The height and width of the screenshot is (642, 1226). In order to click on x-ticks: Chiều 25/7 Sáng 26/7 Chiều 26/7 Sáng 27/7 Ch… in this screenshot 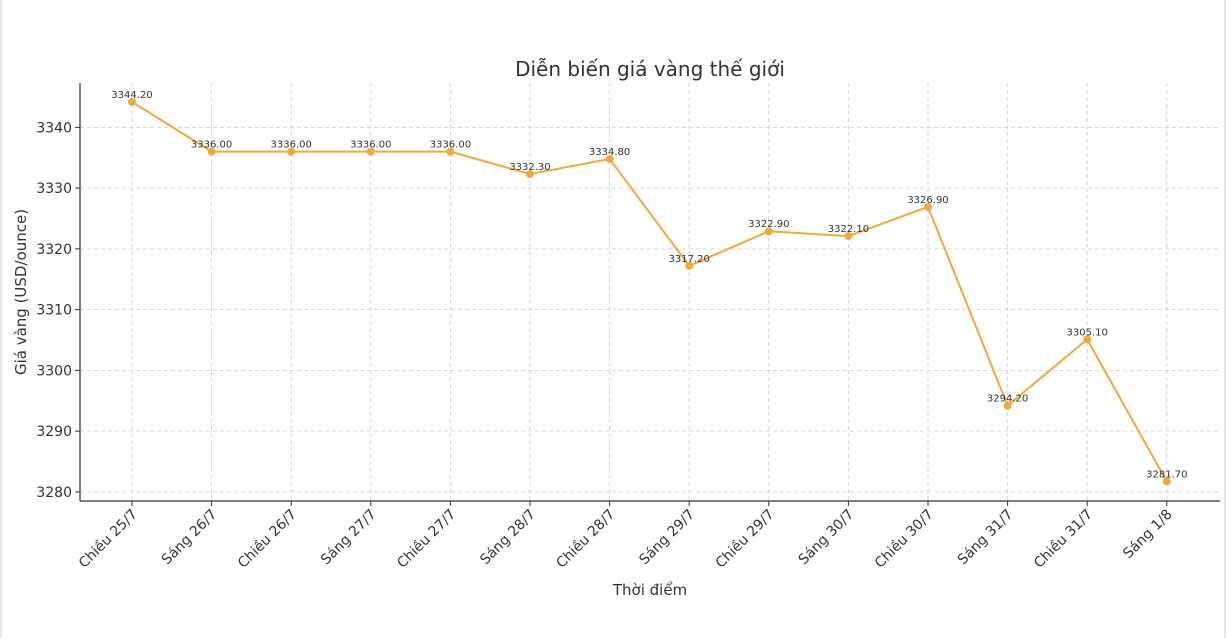, I will do `click(625, 536)`.